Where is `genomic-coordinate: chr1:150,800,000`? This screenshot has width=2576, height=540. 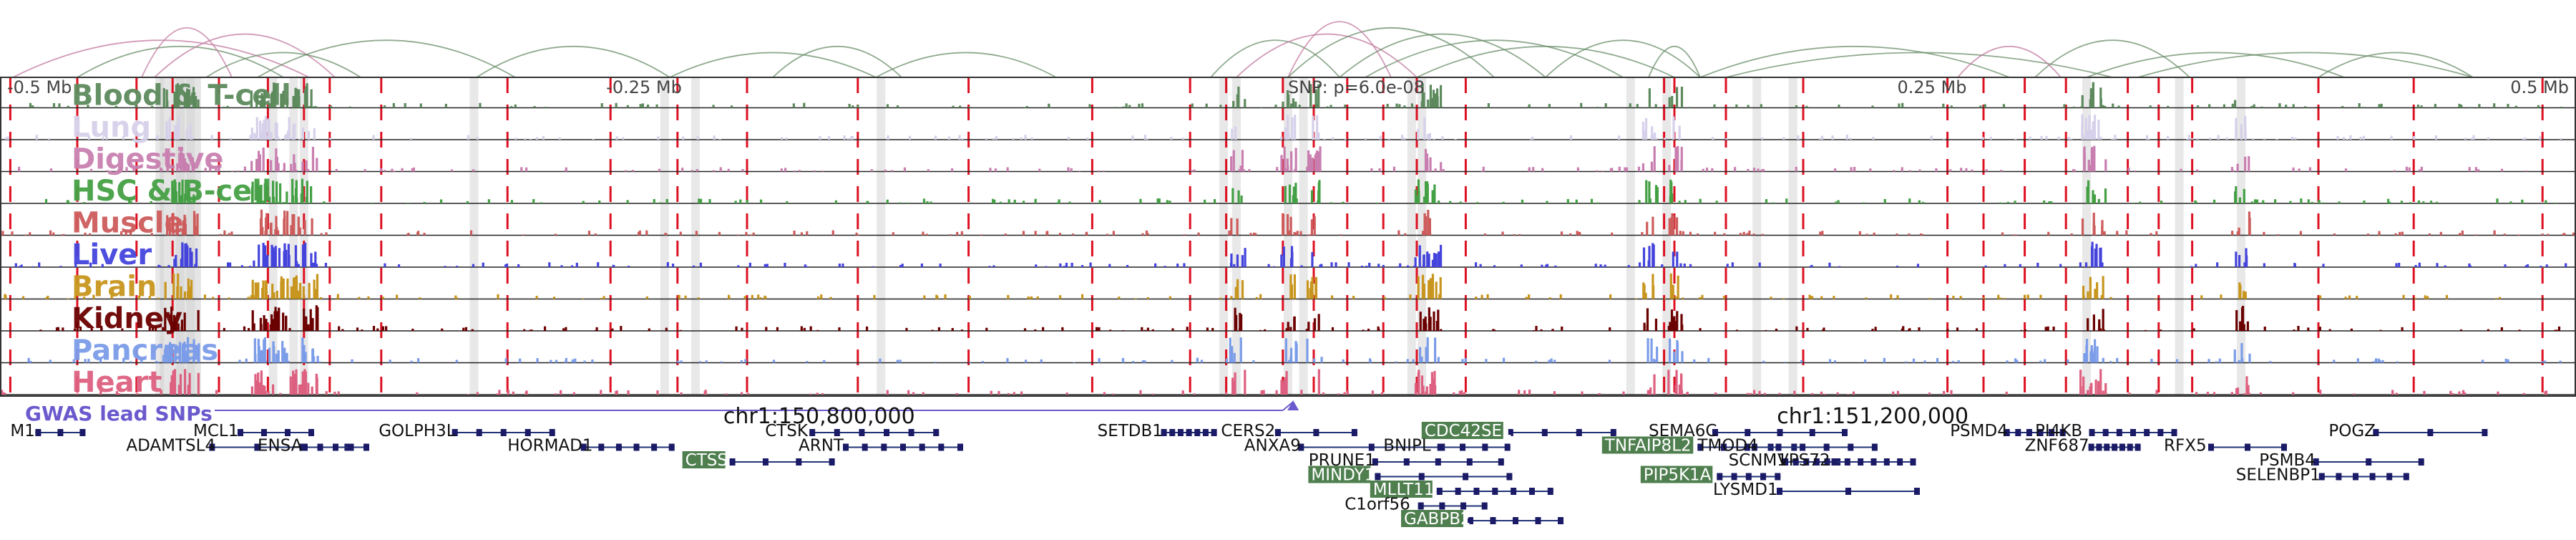 genomic-coordinate: chr1:150,800,000 is located at coordinates (819, 417).